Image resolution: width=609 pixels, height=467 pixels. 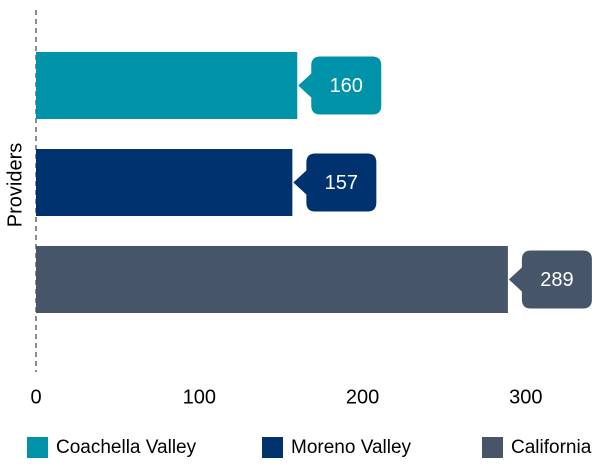 I want to click on legend-label: Coachella Valley, so click(x=126, y=447).